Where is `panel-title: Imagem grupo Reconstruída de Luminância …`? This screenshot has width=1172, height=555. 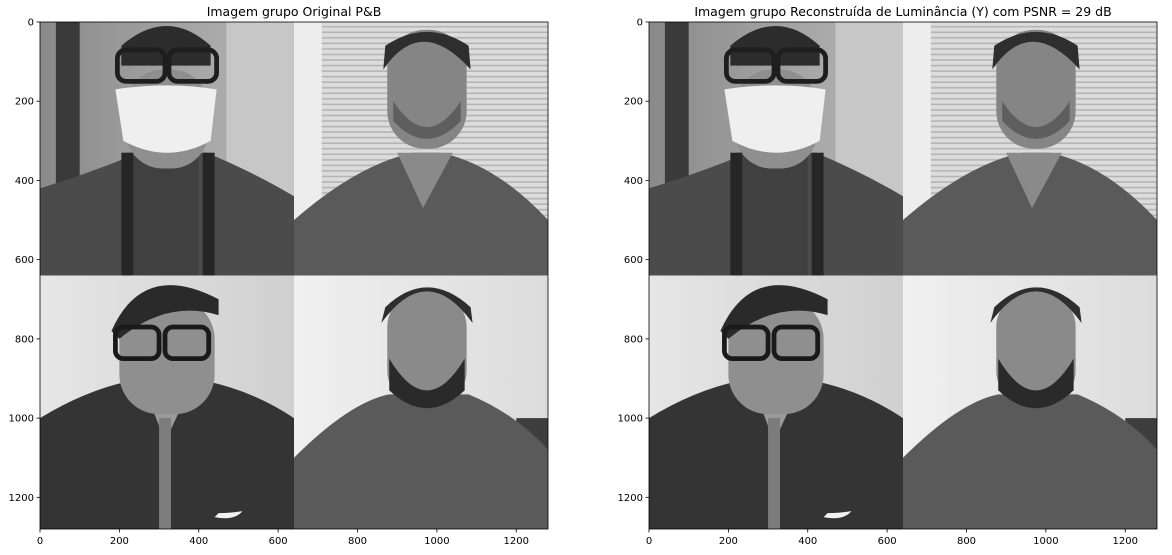
panel-title: Imagem grupo Reconstruída de Luminância … is located at coordinates (902, 11).